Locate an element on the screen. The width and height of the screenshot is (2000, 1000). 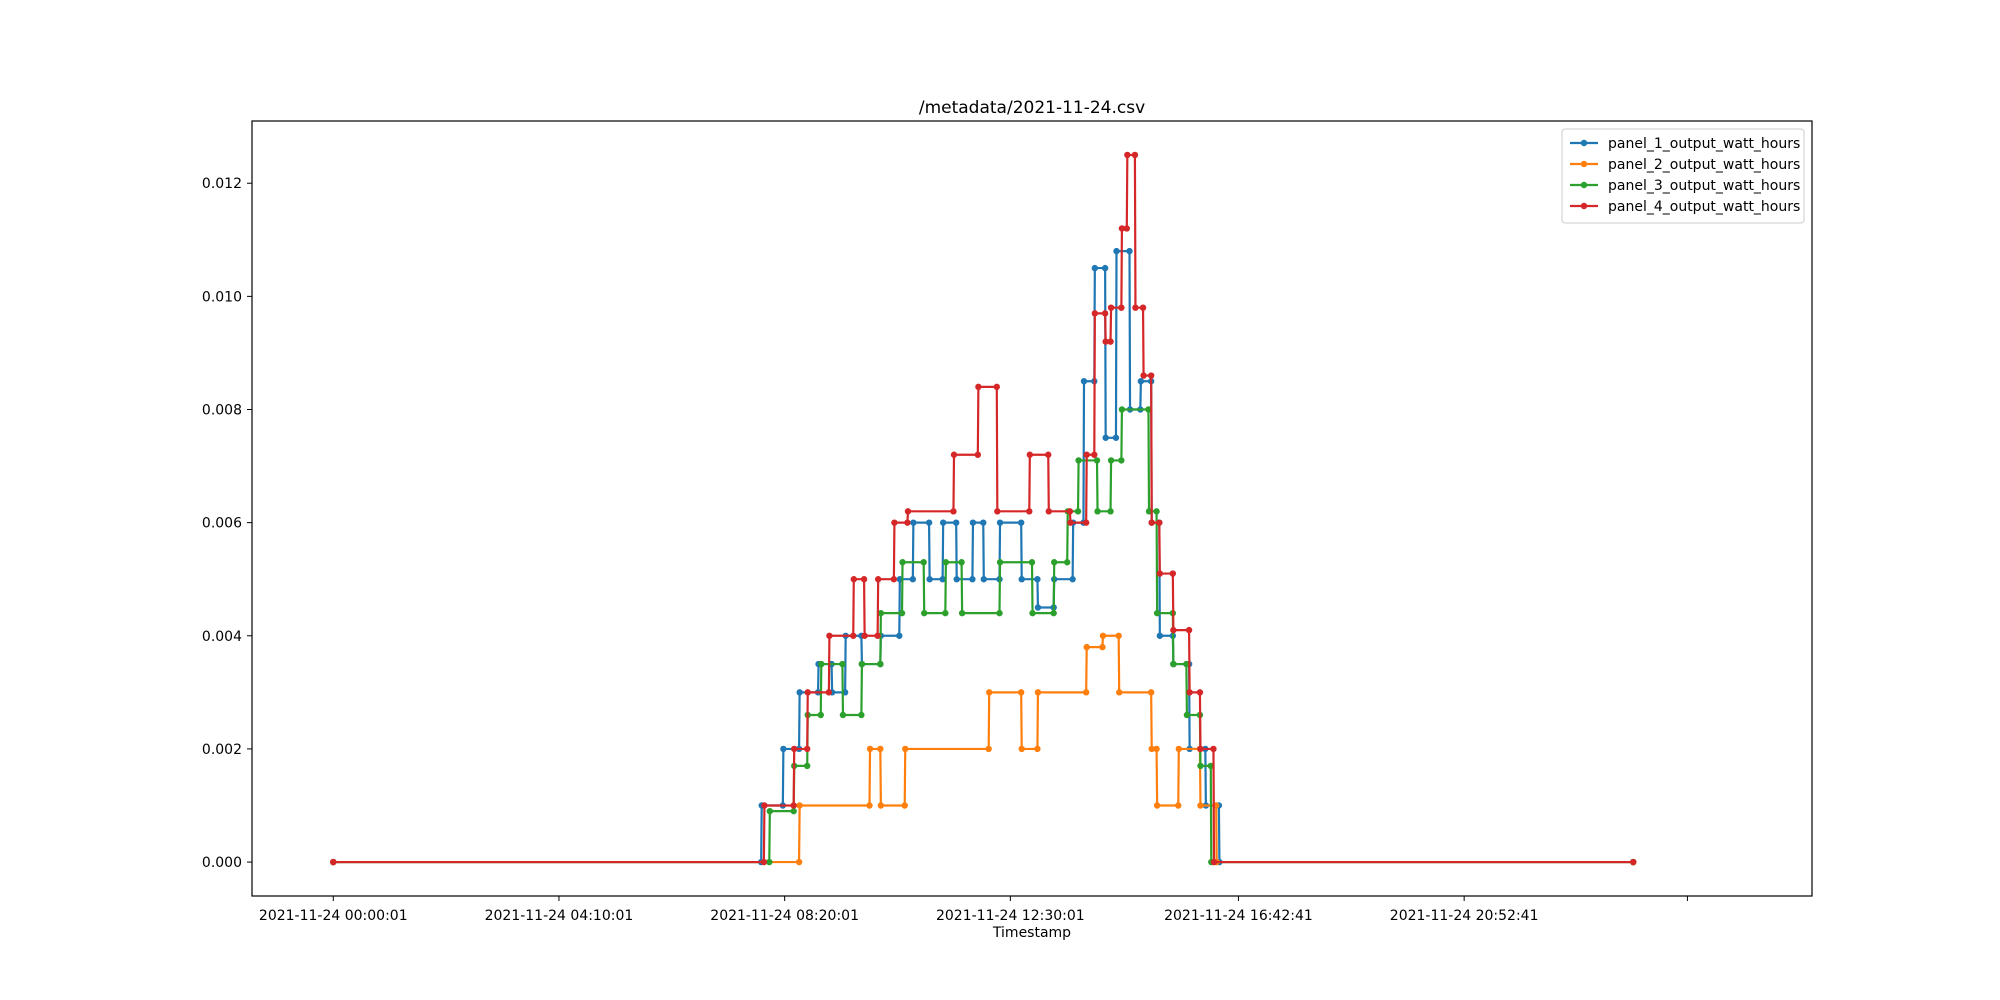
x-tick-label: 2021-11-24 12:30:01 is located at coordinates (1010, 916).